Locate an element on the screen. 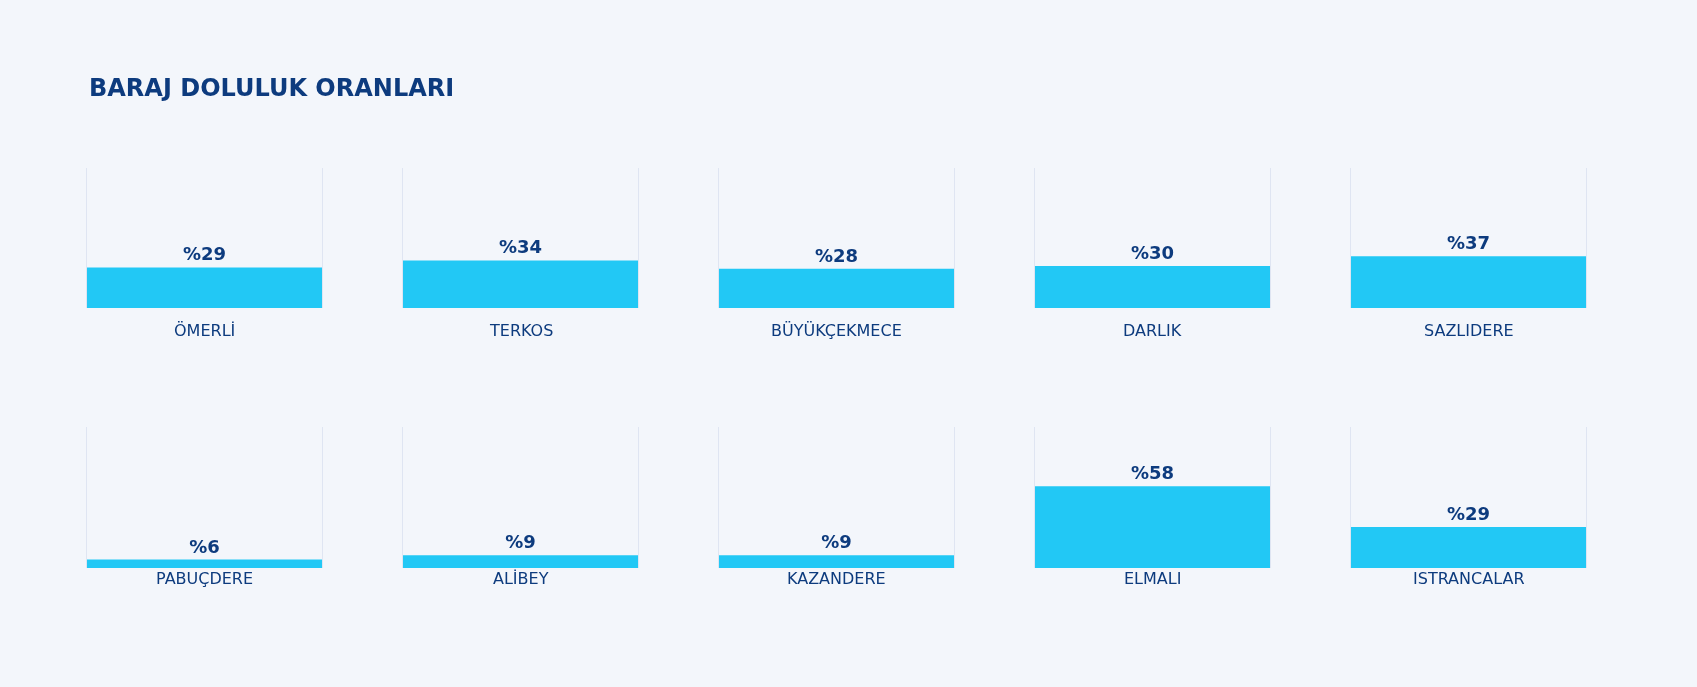 The height and width of the screenshot is (687, 1697). category-label: TERKOS is located at coordinates (521, 330).